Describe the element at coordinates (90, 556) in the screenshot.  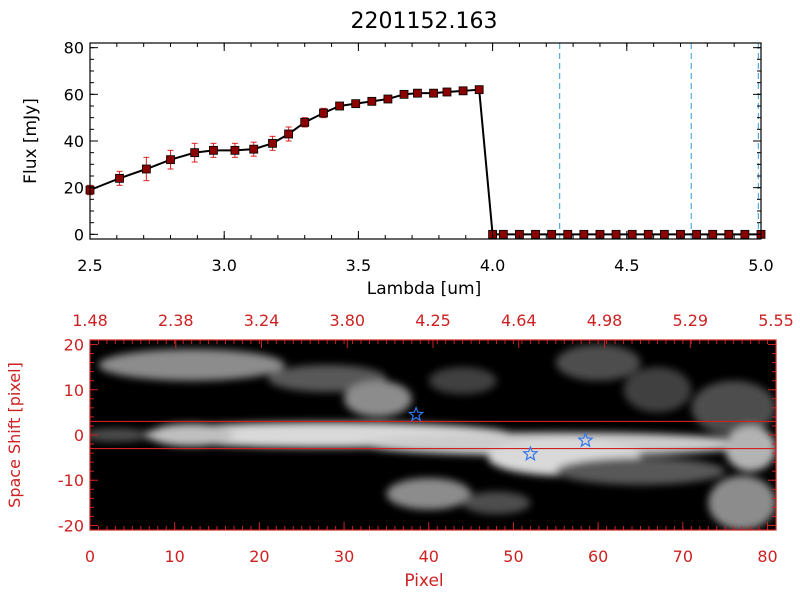
I see `x-tick-label: 0` at that location.